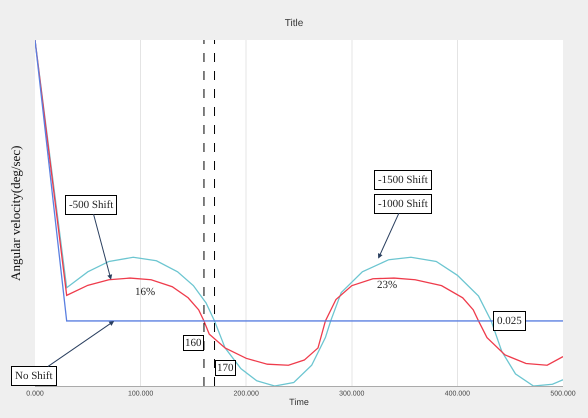  Describe the element at coordinates (403, 180) in the screenshot. I see `annotation: -1500 Shift` at that location.